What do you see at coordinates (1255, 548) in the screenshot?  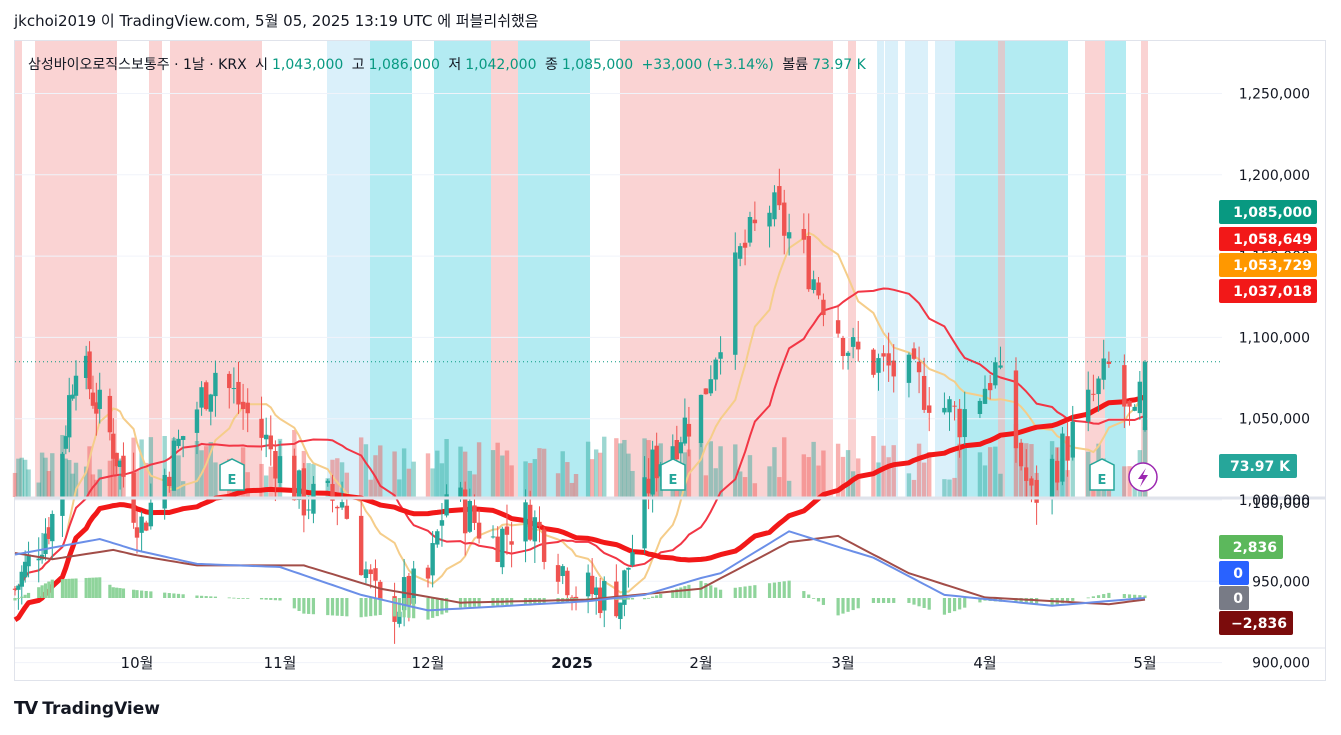 I see `macd-tag-text: 2,836` at bounding box center [1255, 548].